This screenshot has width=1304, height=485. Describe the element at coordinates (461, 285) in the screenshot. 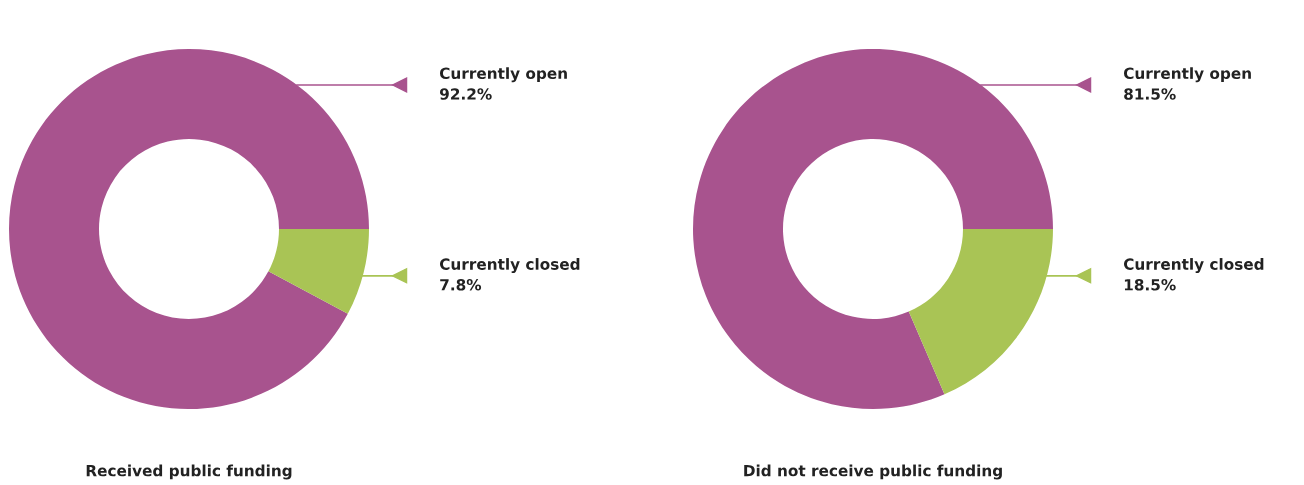

I see `data-label: 7.8%` at that location.